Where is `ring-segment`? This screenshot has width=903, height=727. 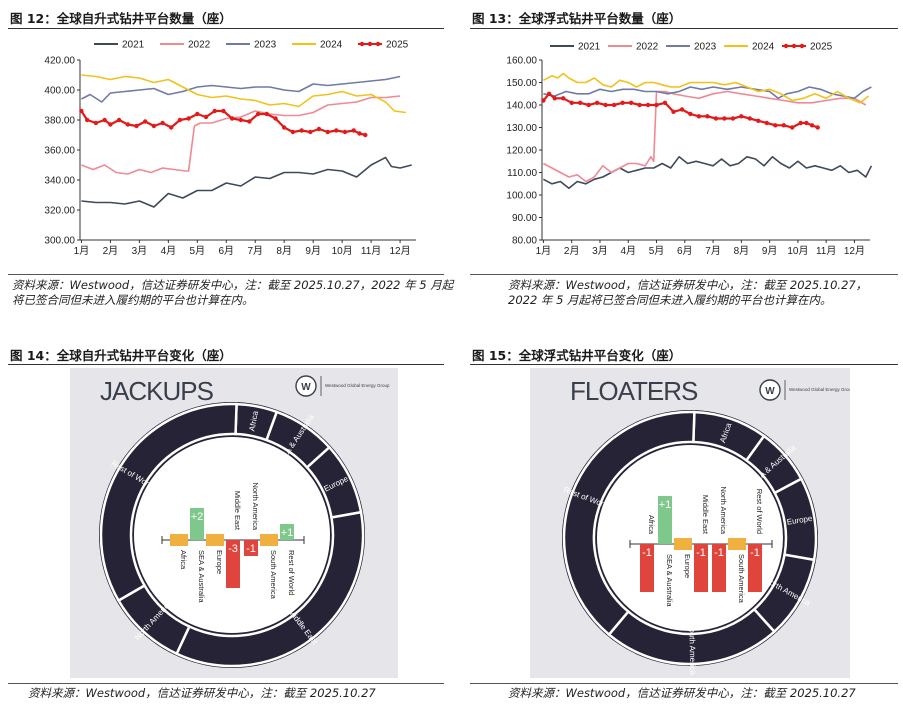 ring-segment is located at coordinates (629, 523).